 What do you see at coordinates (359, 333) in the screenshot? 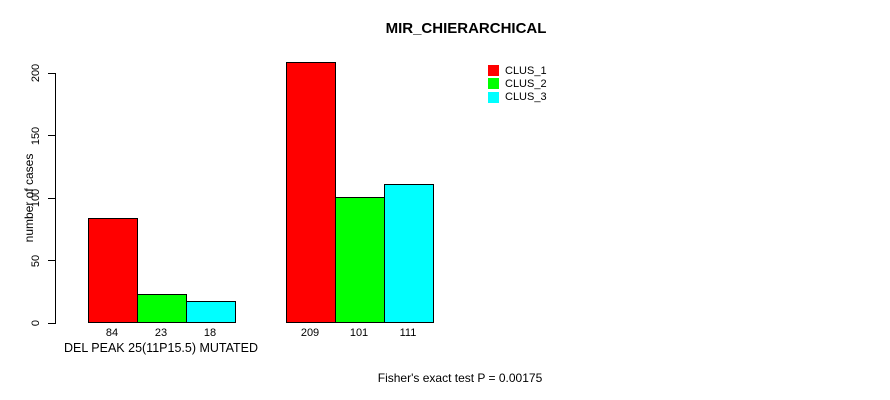
I see `bar-value-label: 101` at bounding box center [359, 333].